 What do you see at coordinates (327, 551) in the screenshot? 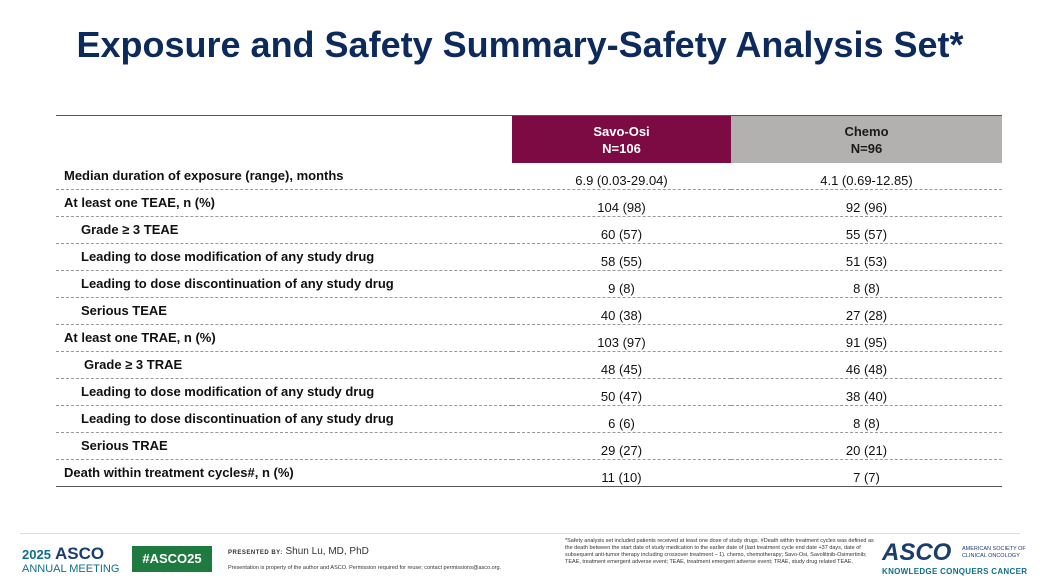
I see `presenter: Shun Lu, MD, PhD` at bounding box center [327, 551].